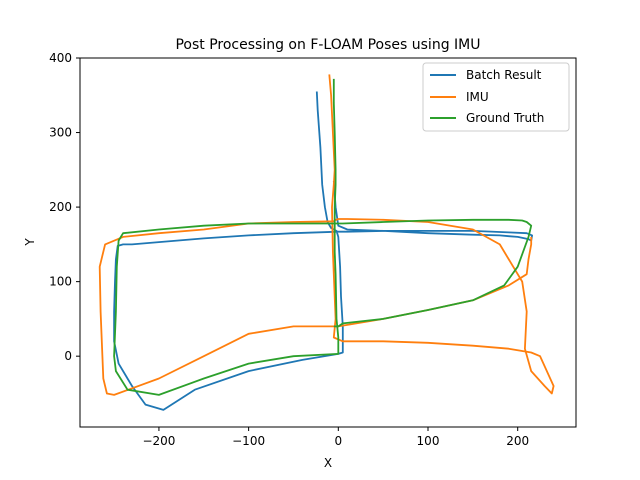  I want to click on y-ticks: 0 100 200 300 400, so click(64, 207).